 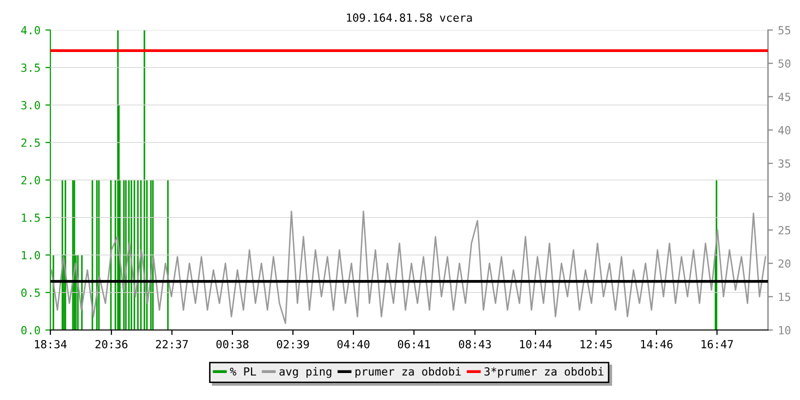 I want to click on y2-tick-label: 10, so click(x=784, y=330).